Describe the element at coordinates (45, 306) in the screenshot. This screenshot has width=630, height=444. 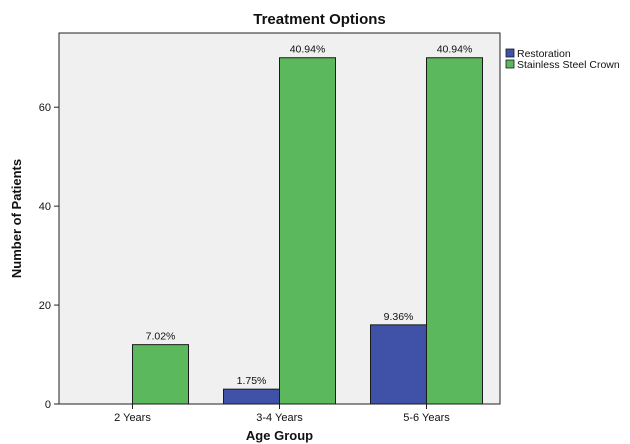
I see `y-tick-label: 20` at that location.